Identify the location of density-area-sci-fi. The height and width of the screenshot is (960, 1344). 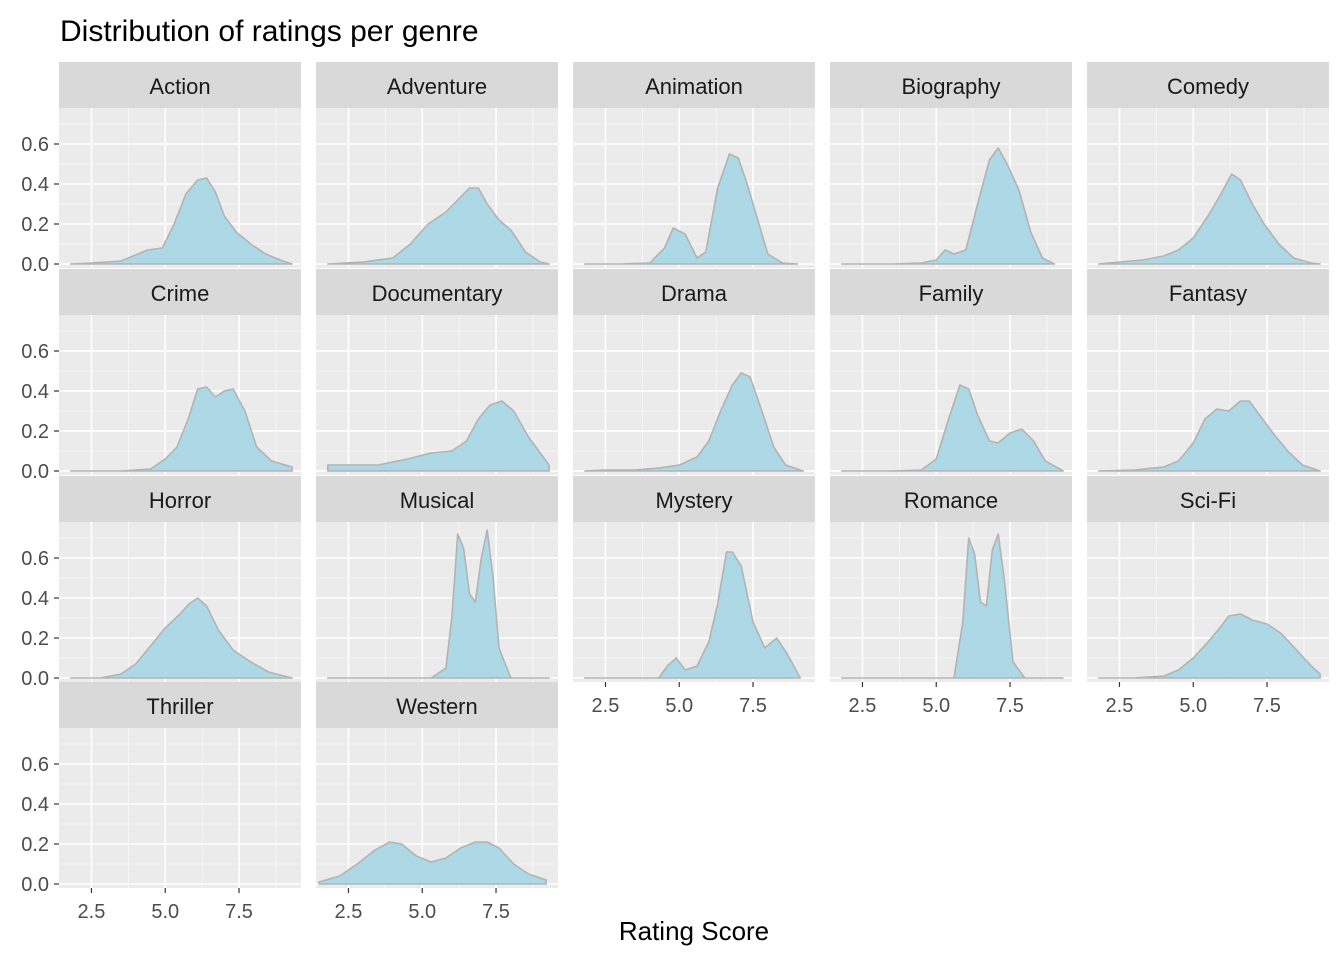
(1209, 646).